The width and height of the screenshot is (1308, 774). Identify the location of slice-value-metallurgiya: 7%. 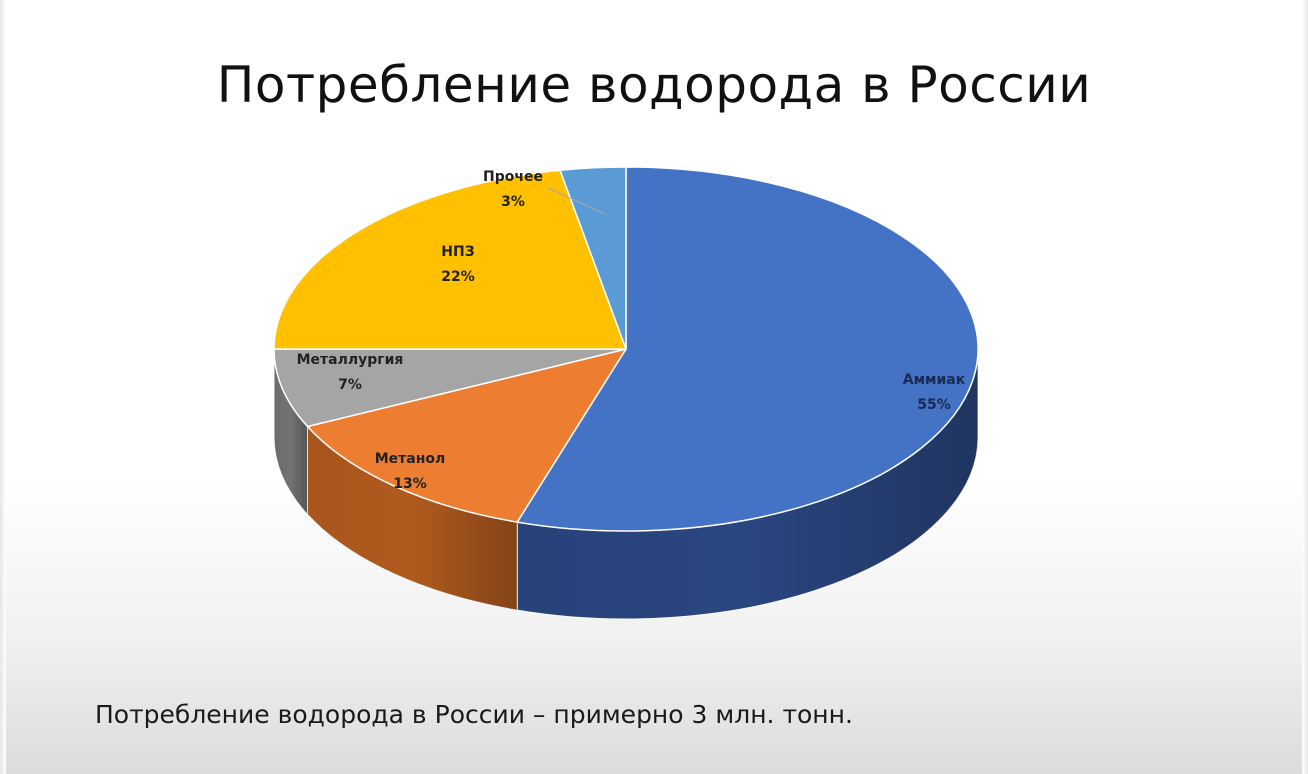
(350, 385).